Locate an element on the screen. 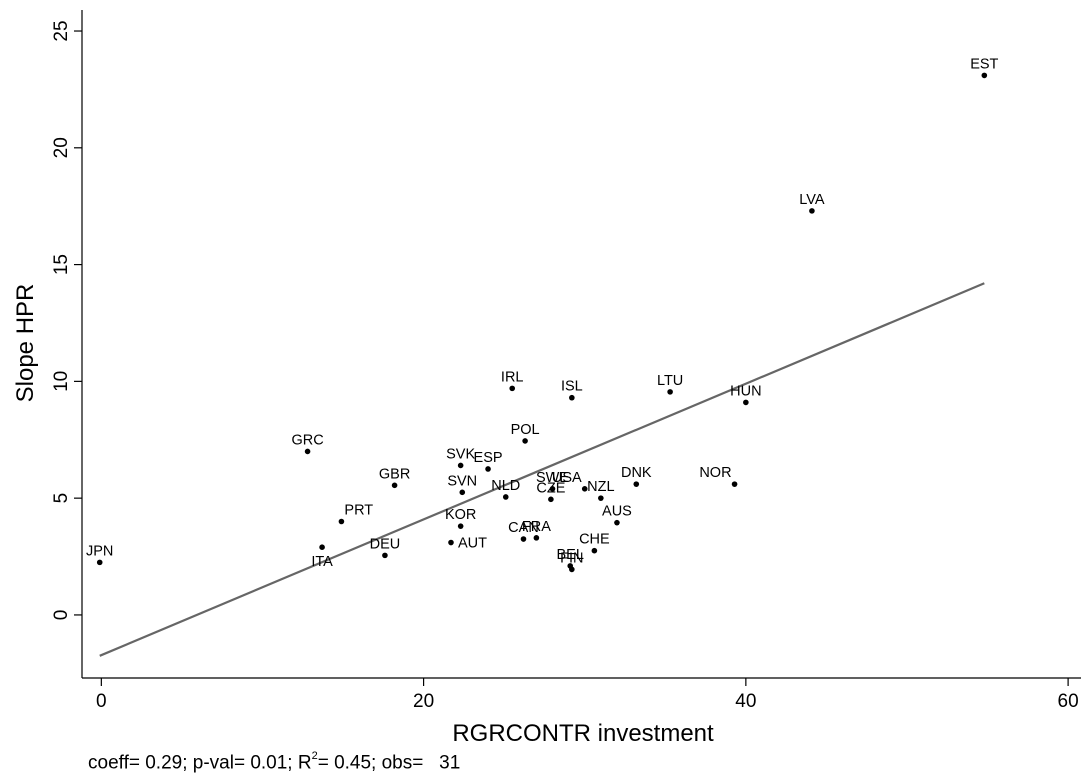  point-label: SVN is located at coordinates (462, 481).